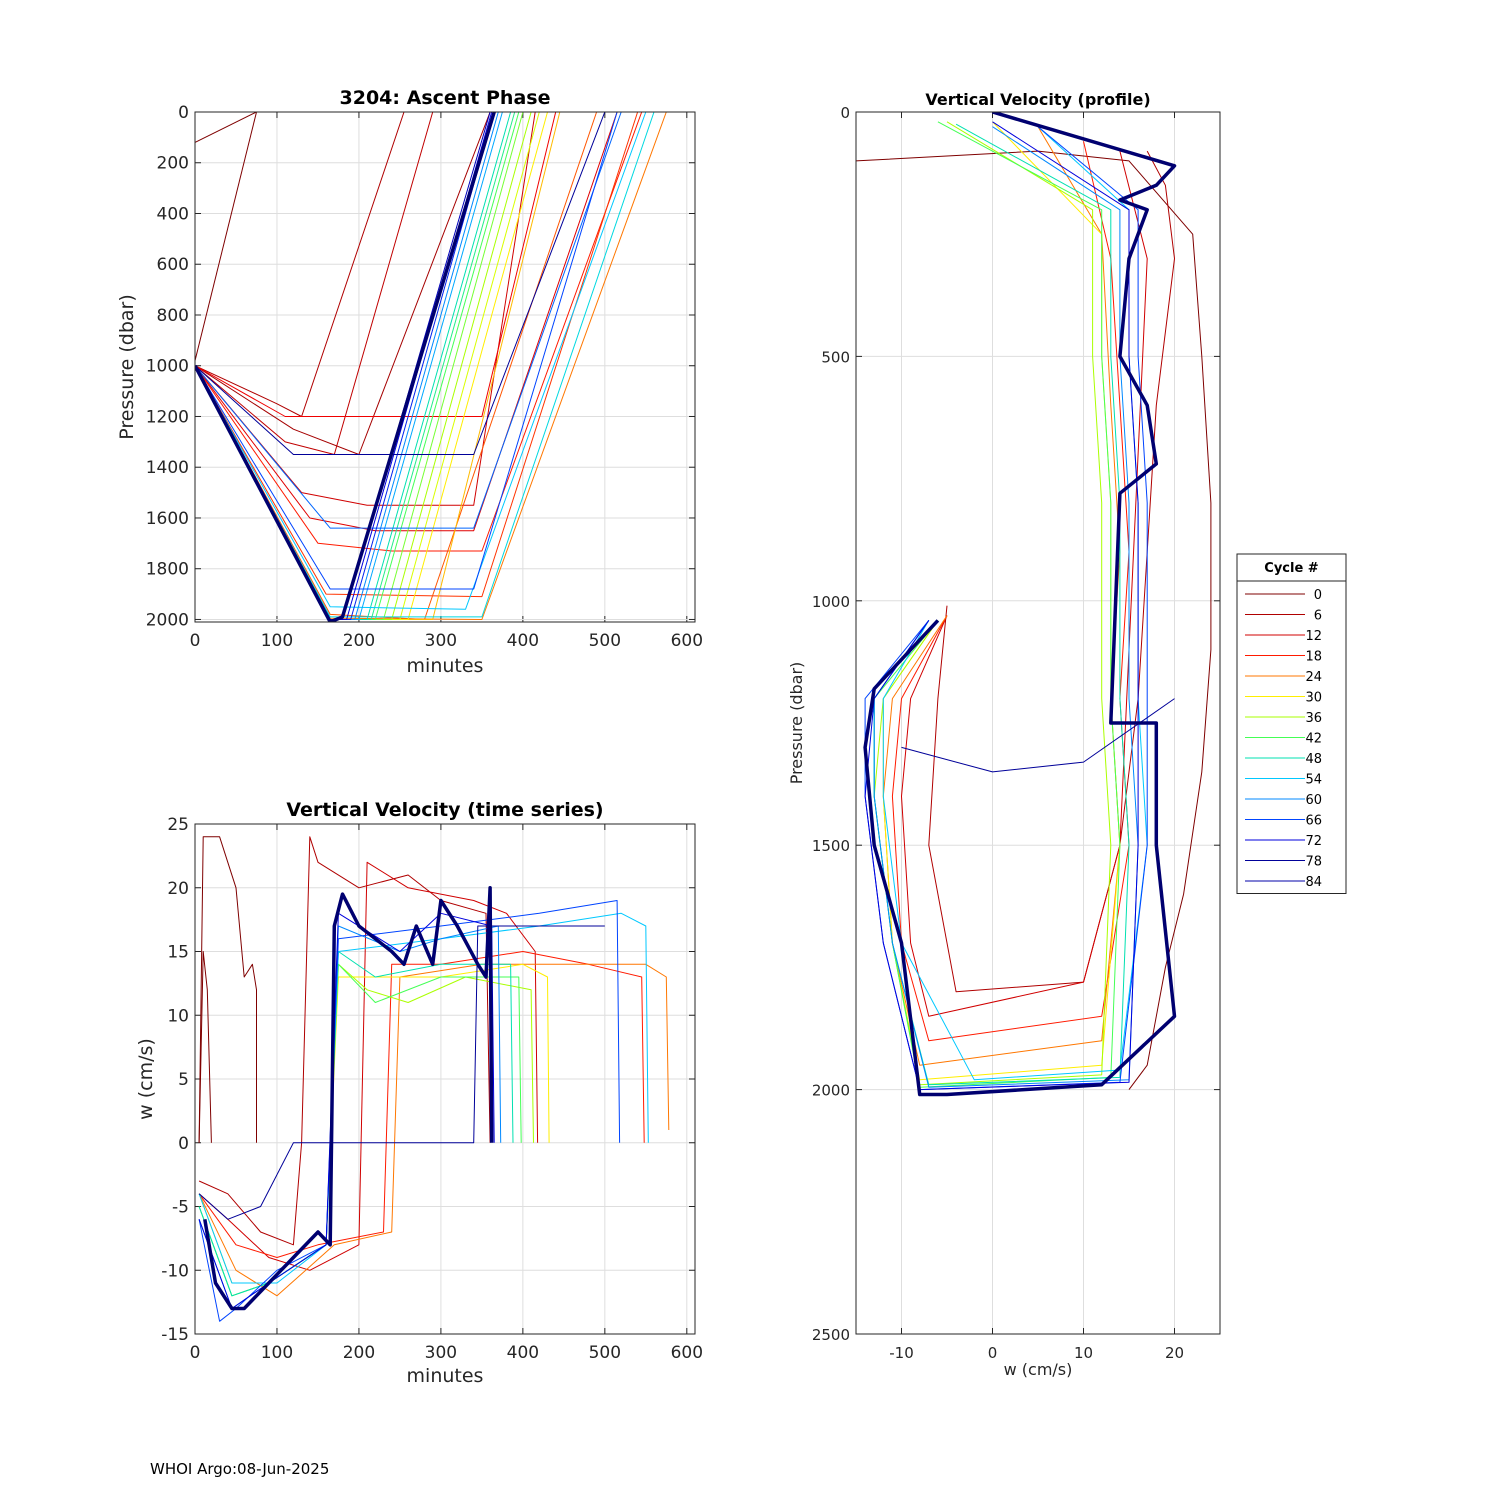  I want to click on legend-entry-label: 18, so click(1313, 657).